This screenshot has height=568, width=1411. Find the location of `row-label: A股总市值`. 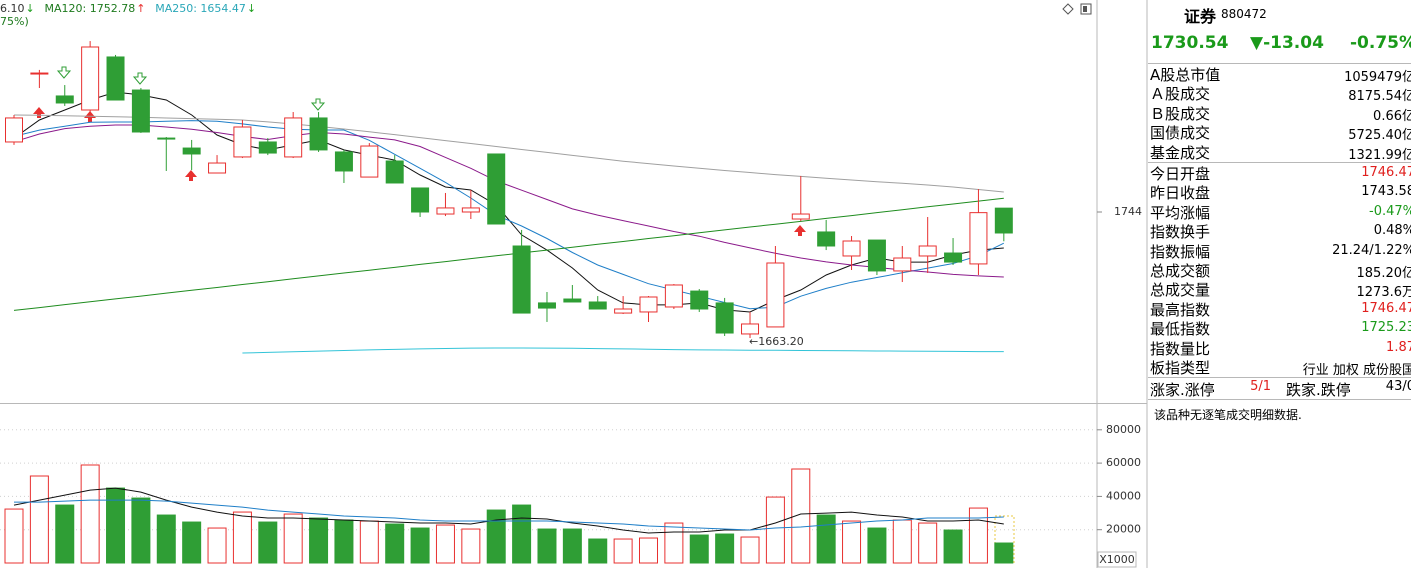

row-label: A股总市值 is located at coordinates (1185, 75).